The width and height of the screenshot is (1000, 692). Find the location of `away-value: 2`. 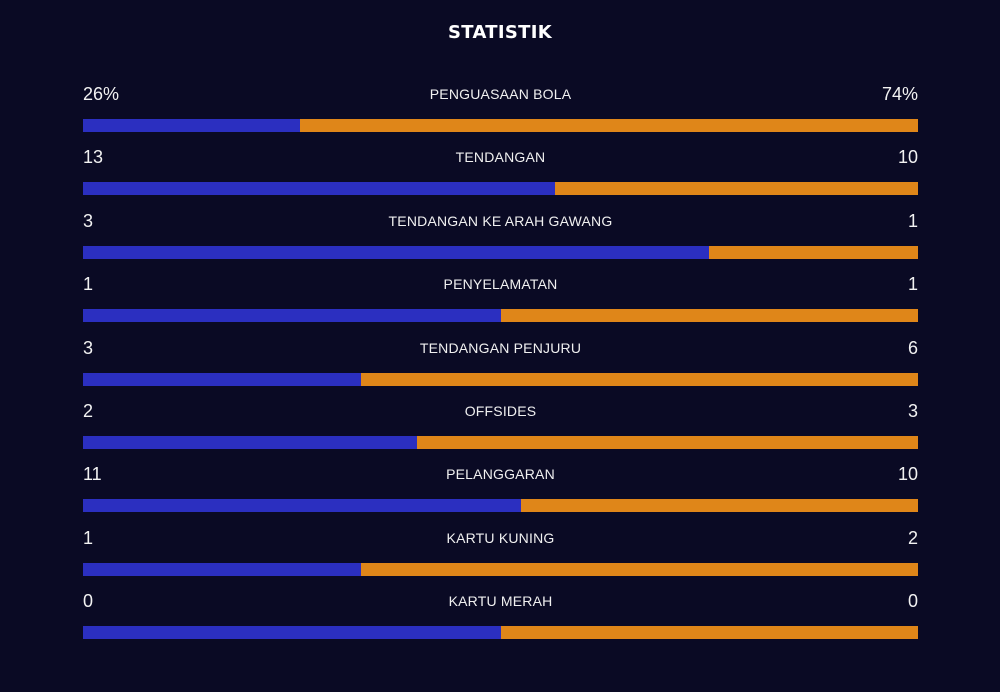

away-value: 2 is located at coordinates (912, 537).